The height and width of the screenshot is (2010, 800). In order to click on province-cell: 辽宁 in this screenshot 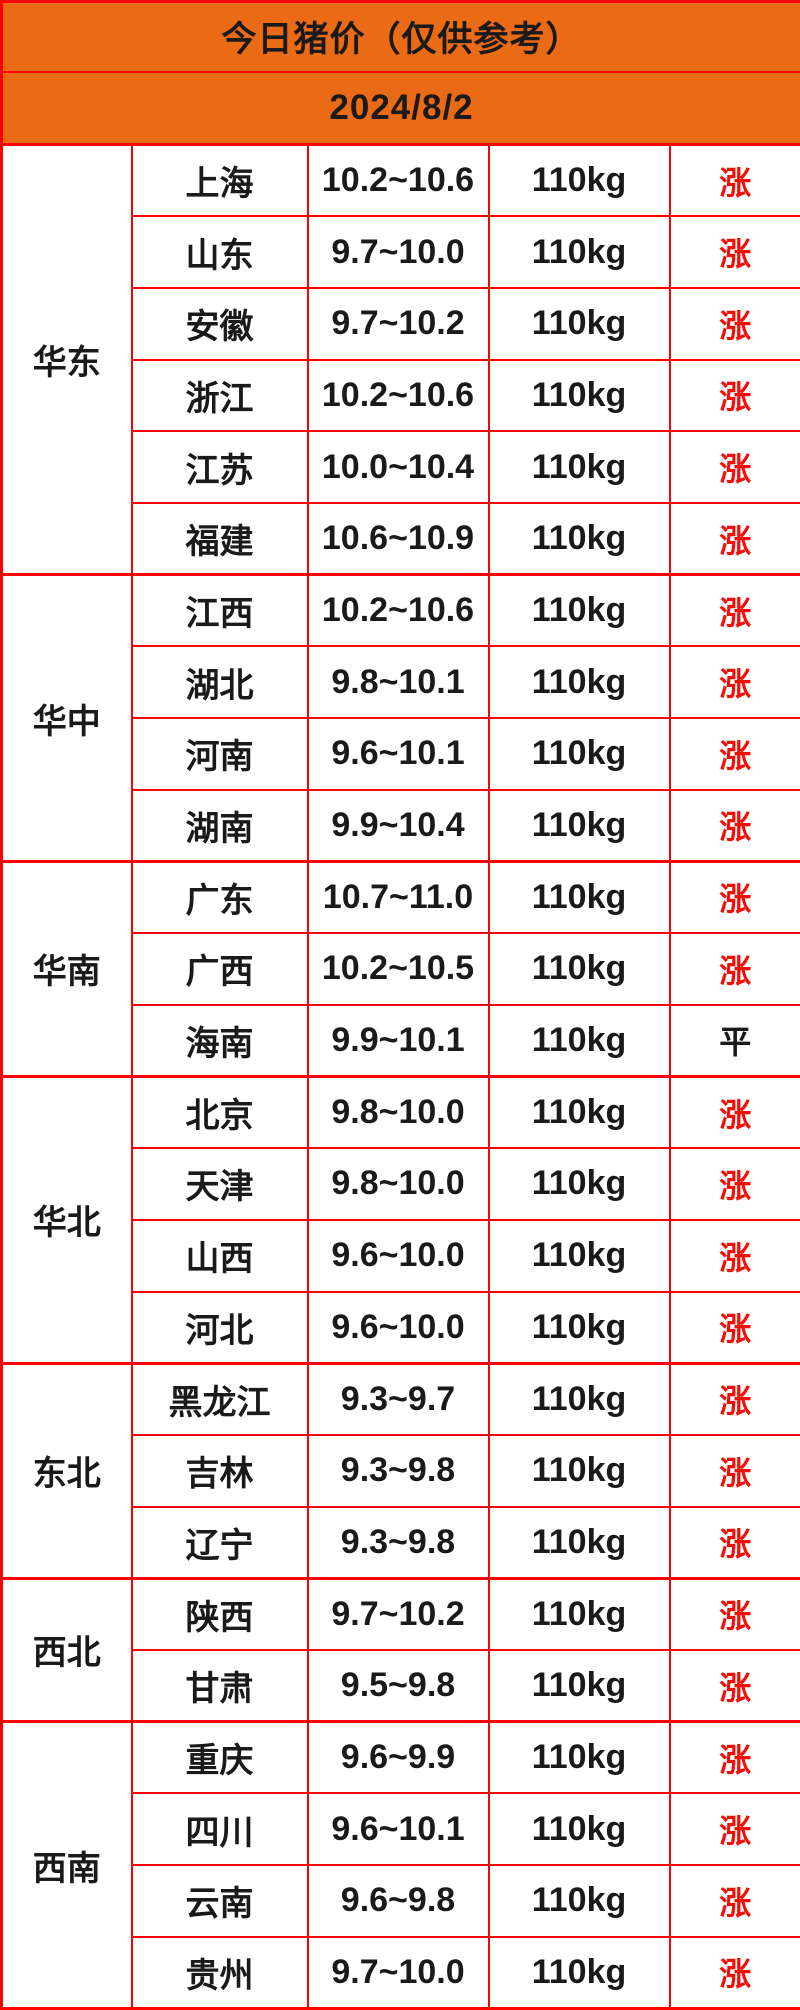, I will do `click(220, 1543)`.